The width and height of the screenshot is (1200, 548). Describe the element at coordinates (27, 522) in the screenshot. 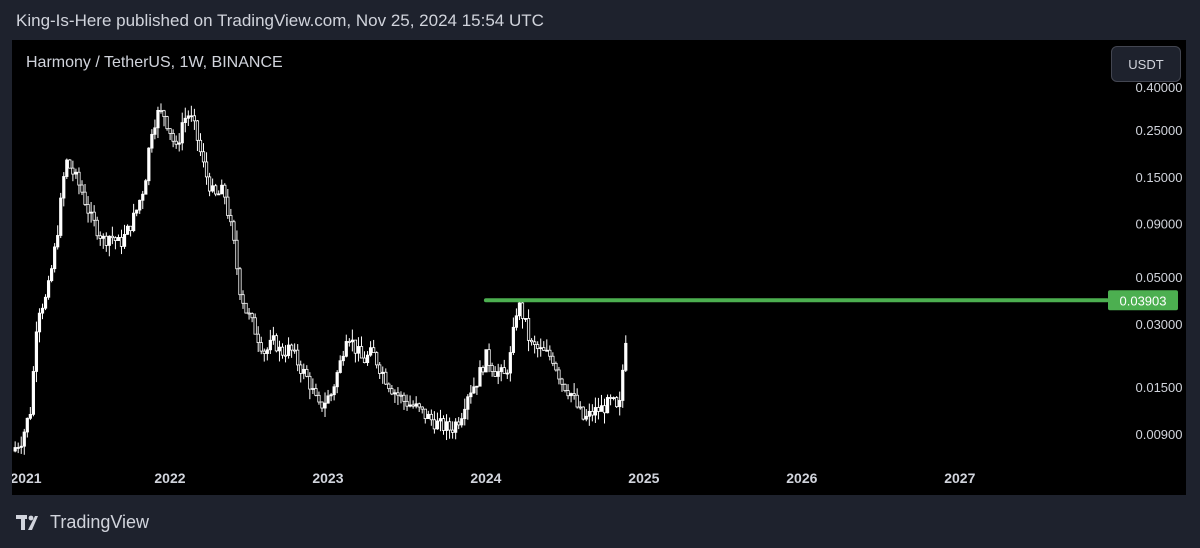

I see `tradingview-logo-icon` at that location.